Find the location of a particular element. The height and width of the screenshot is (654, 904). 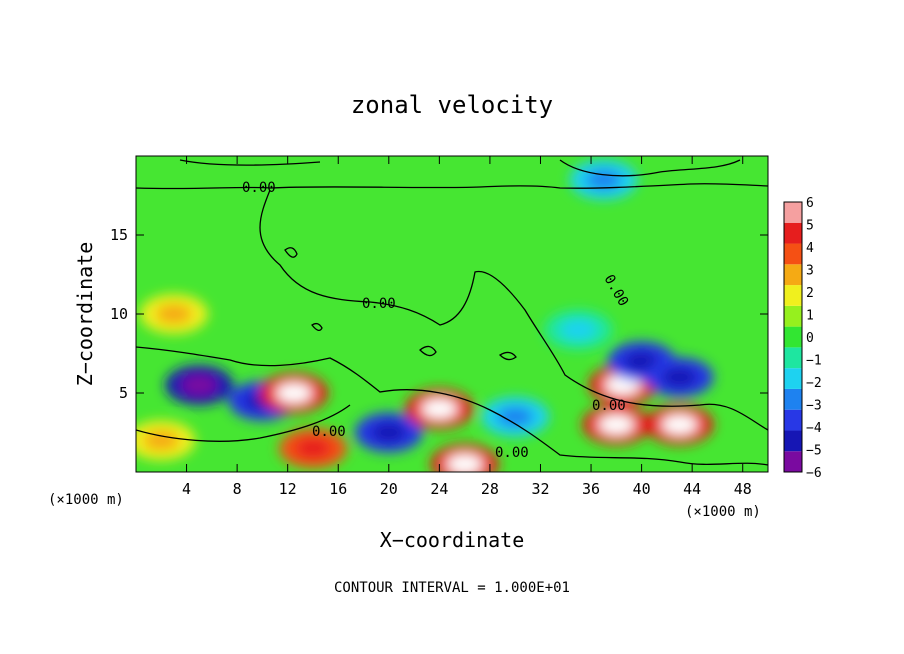

y-tick-label: 15 is located at coordinates (119, 235).